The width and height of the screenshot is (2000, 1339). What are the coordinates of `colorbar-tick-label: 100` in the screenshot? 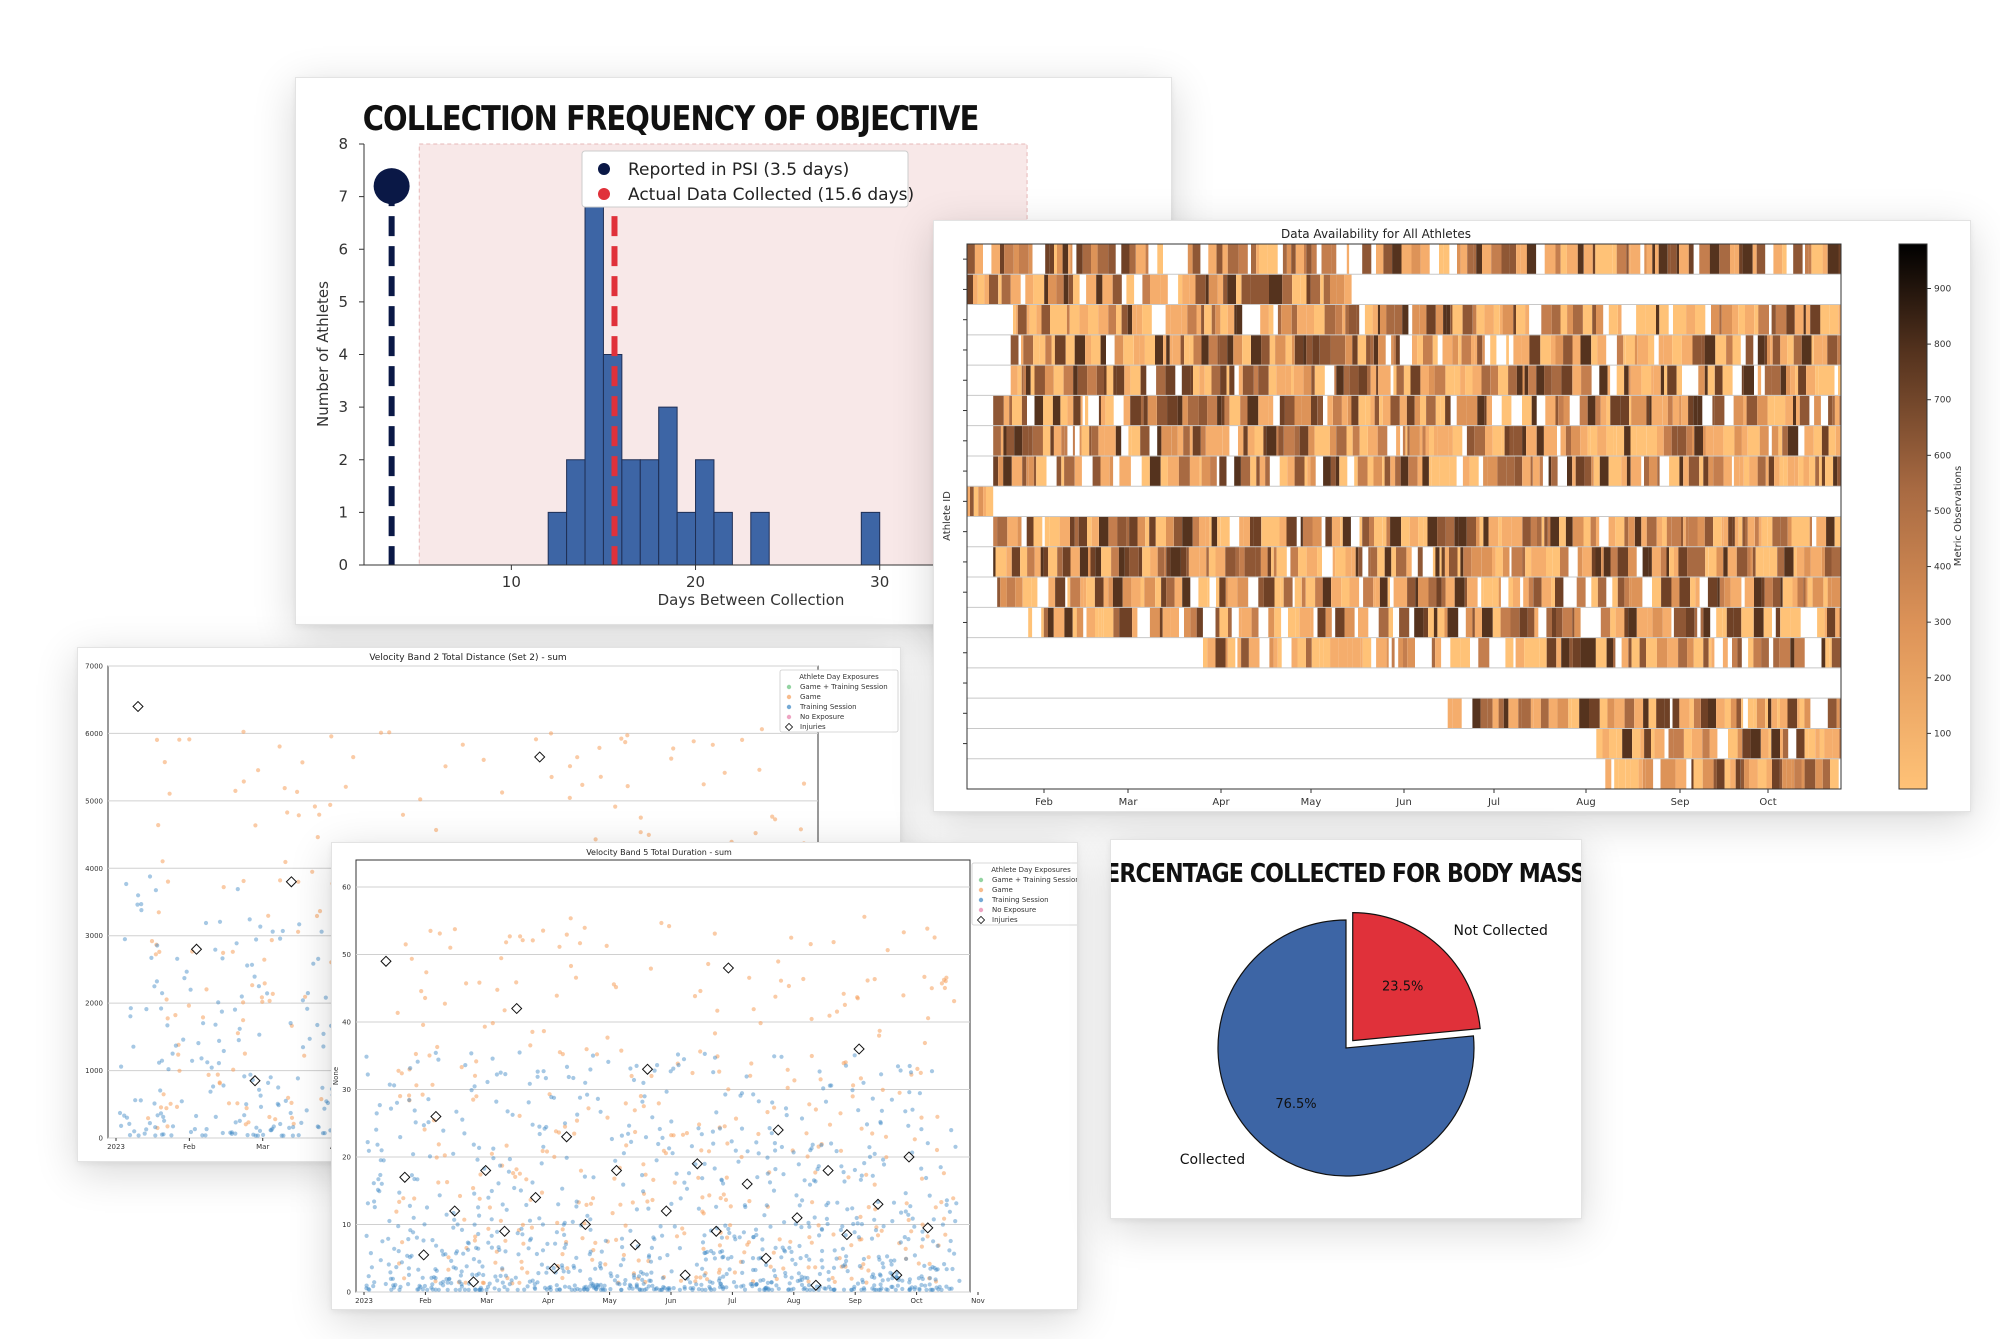 It's located at (1942, 734).